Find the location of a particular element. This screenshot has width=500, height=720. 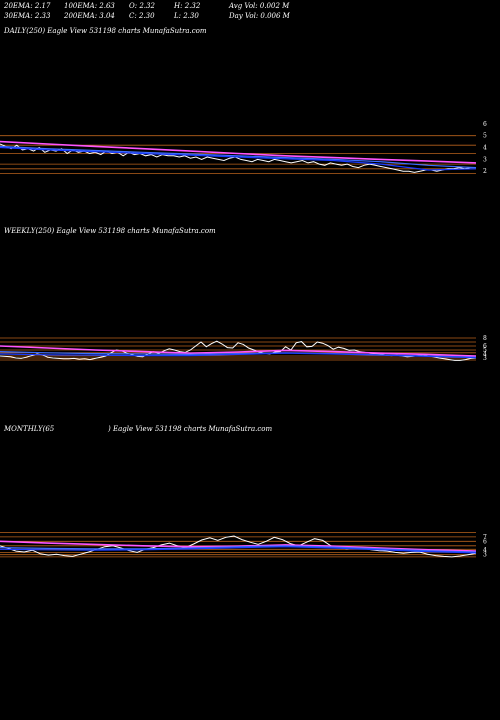

monthly-chart: 76 43 is located at coordinates (243, 545).